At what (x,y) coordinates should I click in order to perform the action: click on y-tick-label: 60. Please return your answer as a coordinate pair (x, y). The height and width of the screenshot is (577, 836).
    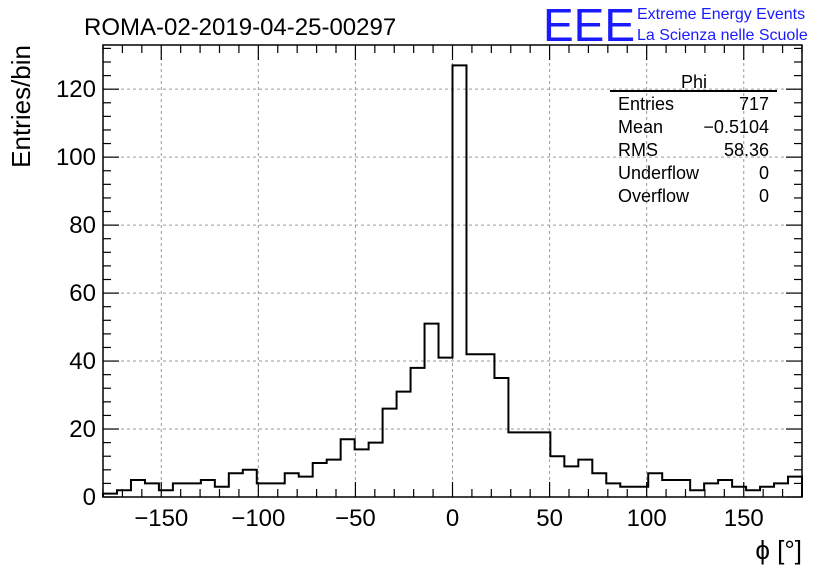
    Looking at the image, I should click on (82, 293).